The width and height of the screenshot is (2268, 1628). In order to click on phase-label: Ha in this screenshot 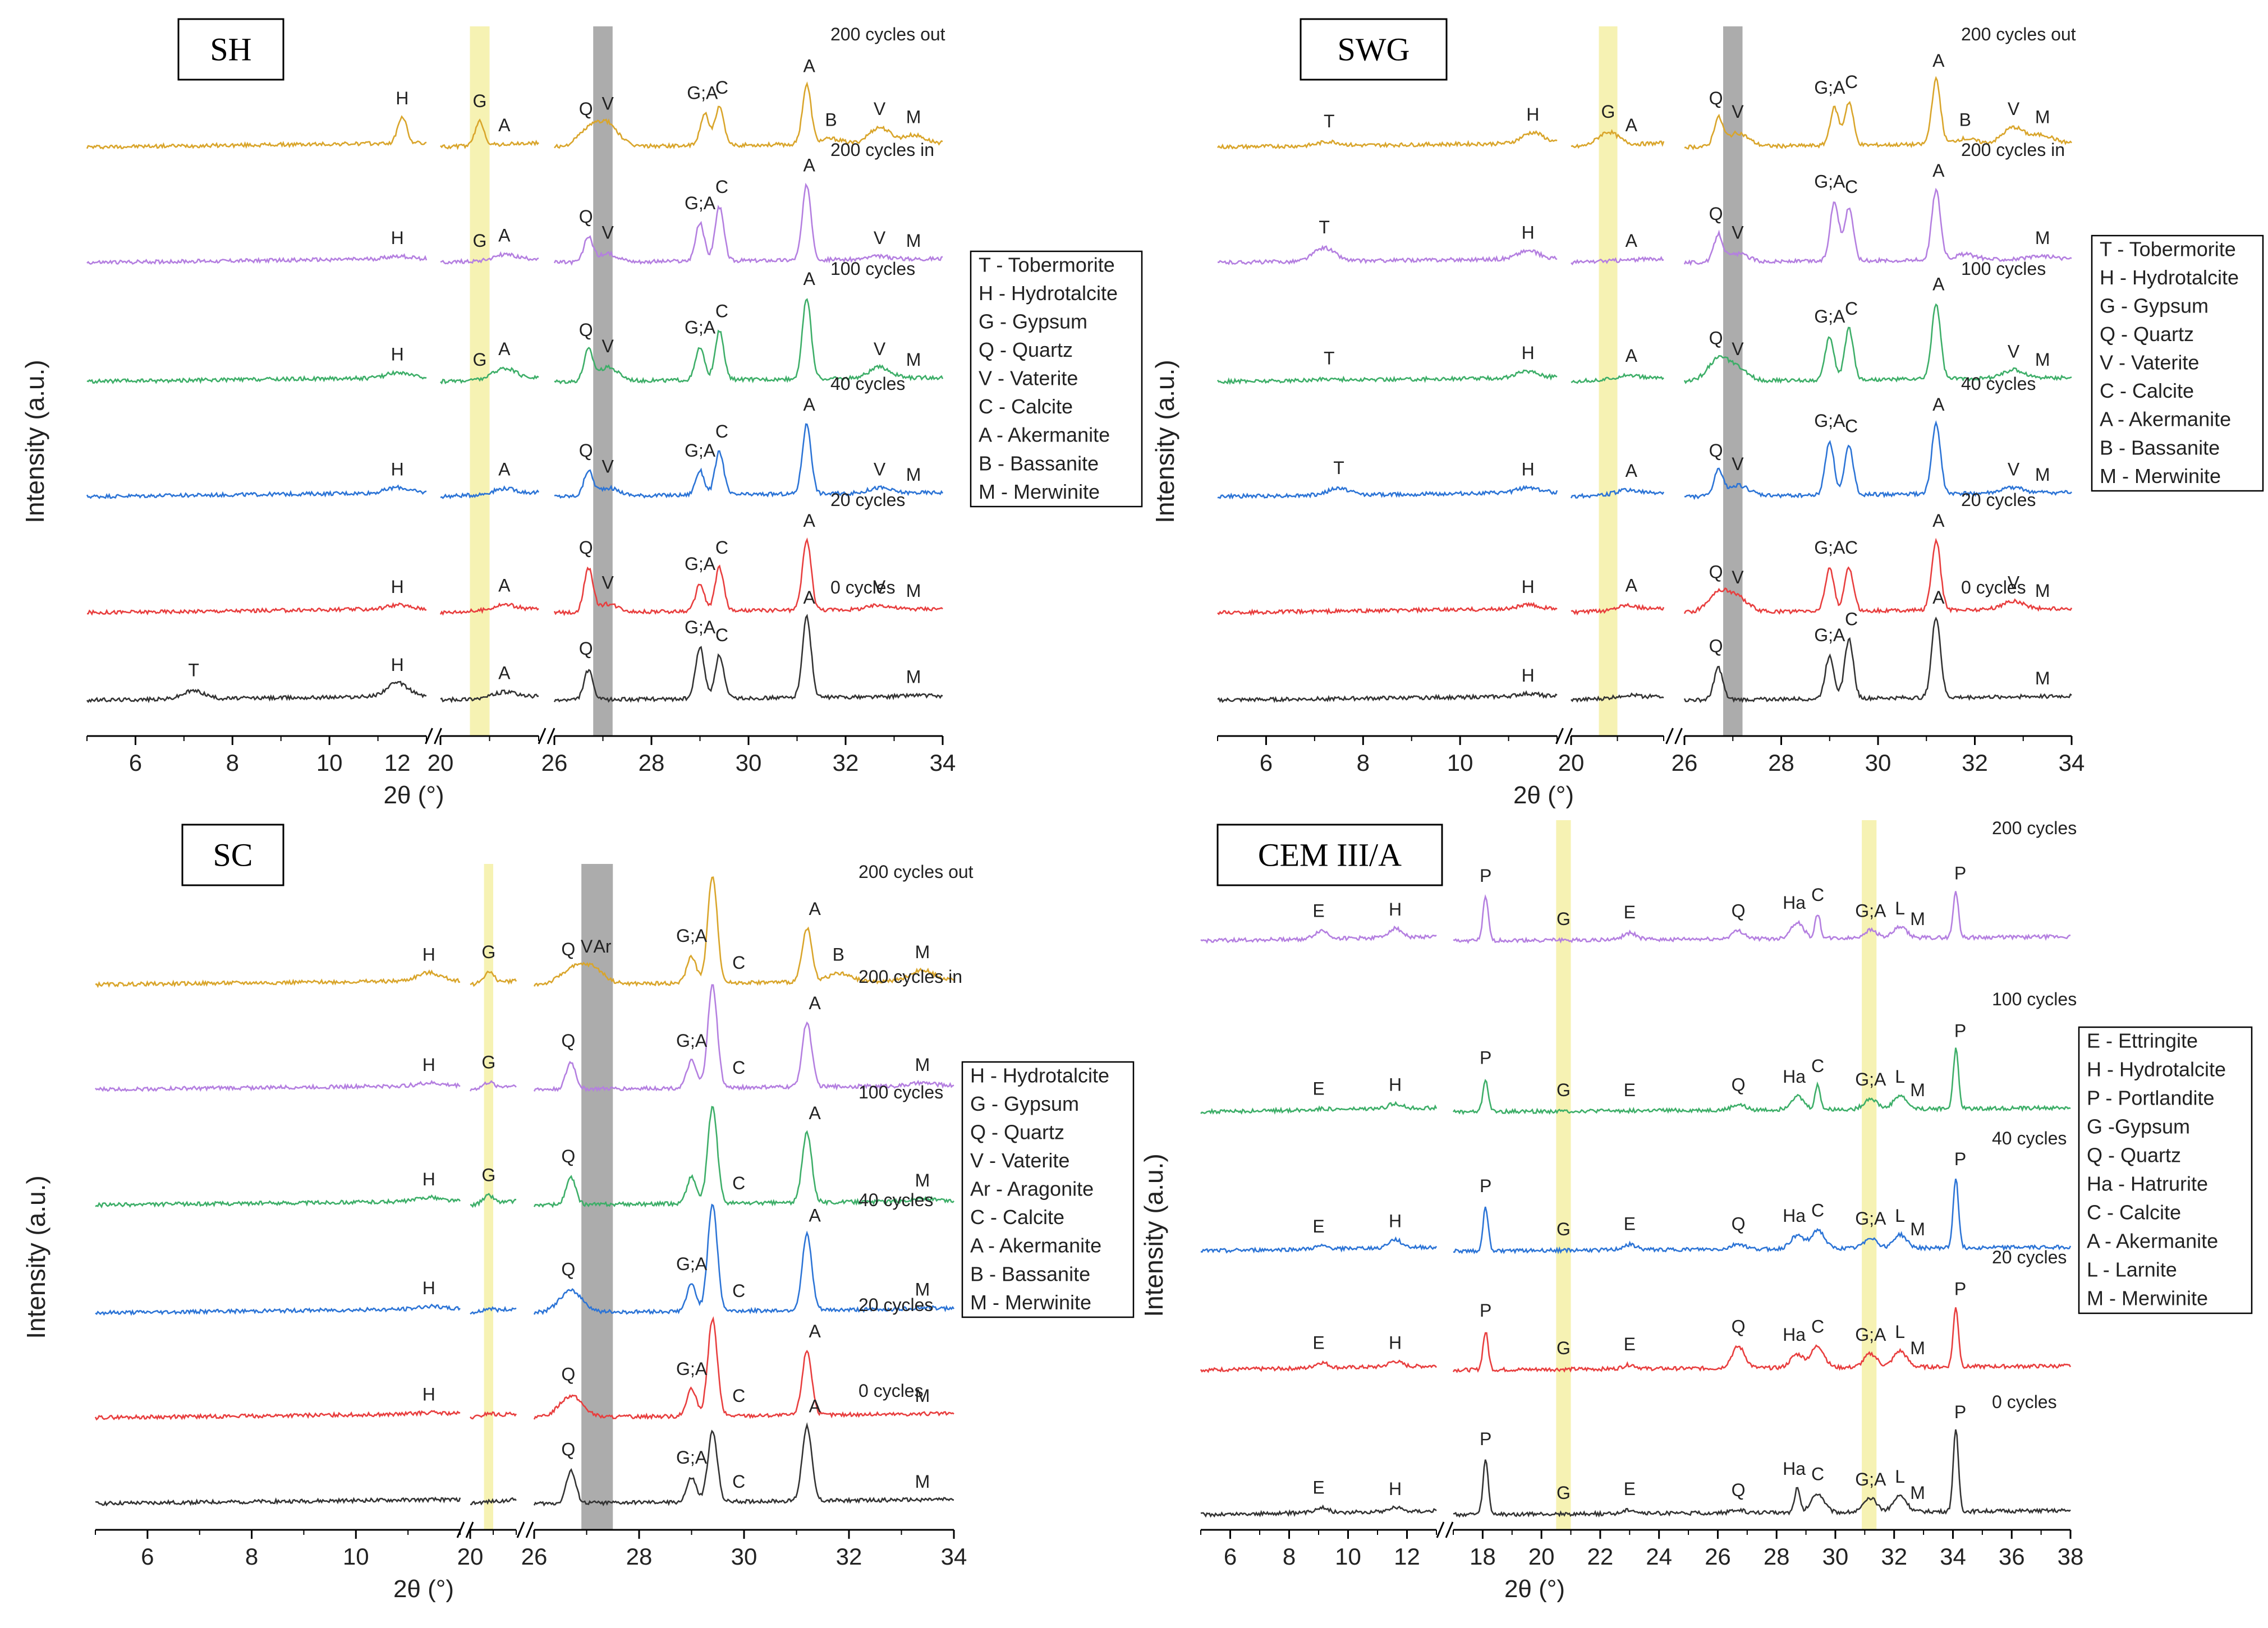, I will do `click(1794, 1076)`.